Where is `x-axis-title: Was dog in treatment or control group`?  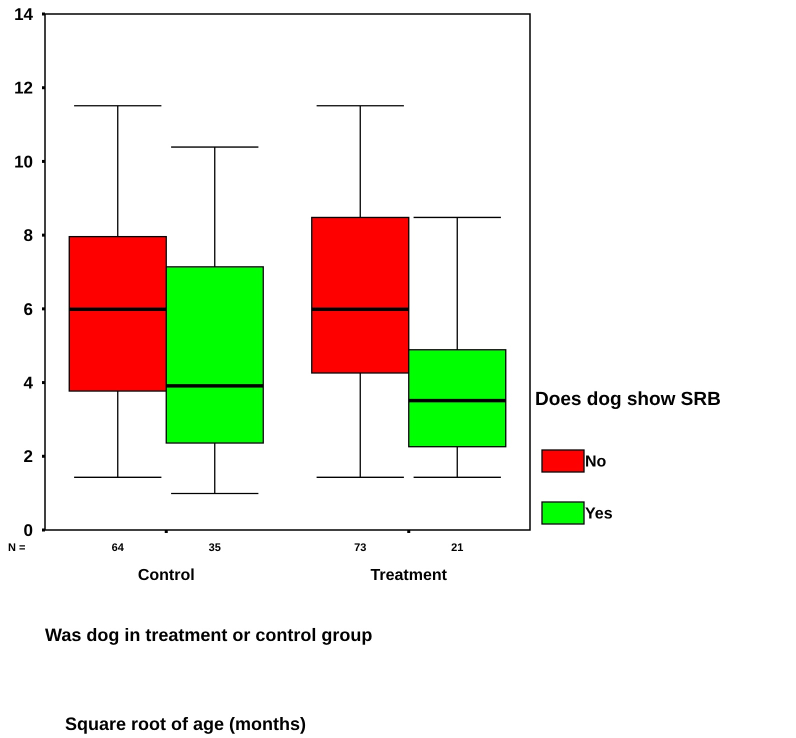 x-axis-title: Was dog in treatment or control group is located at coordinates (208, 635).